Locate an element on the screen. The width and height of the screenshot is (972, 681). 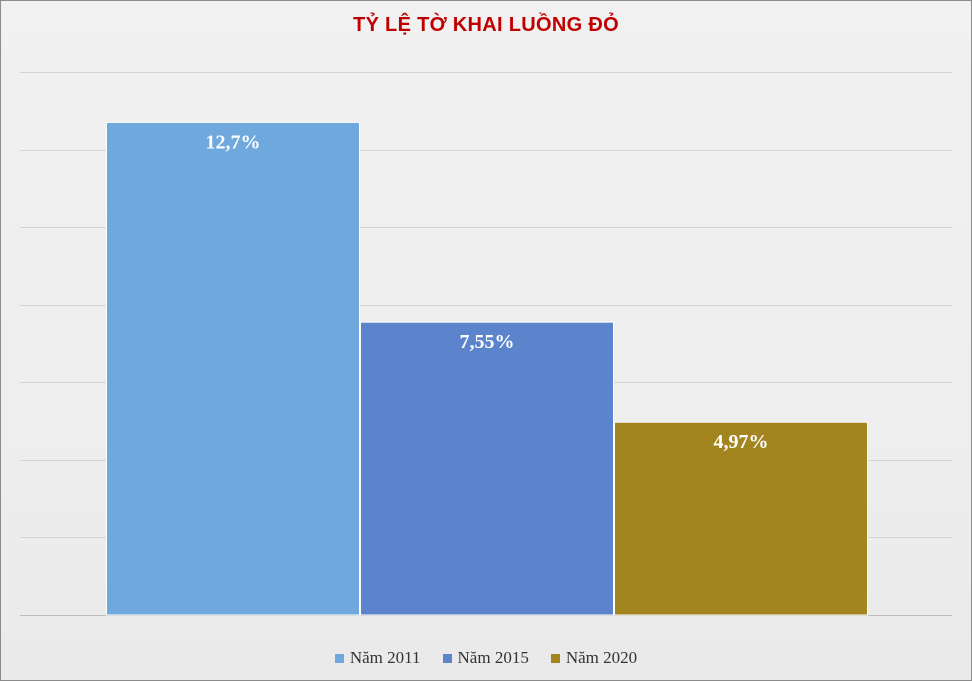
legend-item-2020: Năm 2020 is located at coordinates (594, 658).